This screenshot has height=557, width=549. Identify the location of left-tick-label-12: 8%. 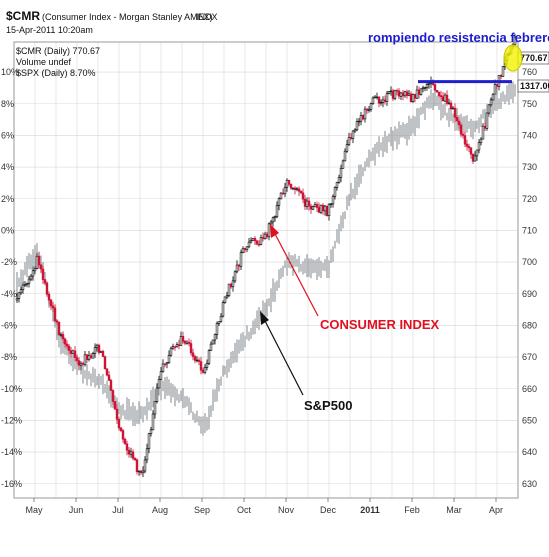
(7, 104).